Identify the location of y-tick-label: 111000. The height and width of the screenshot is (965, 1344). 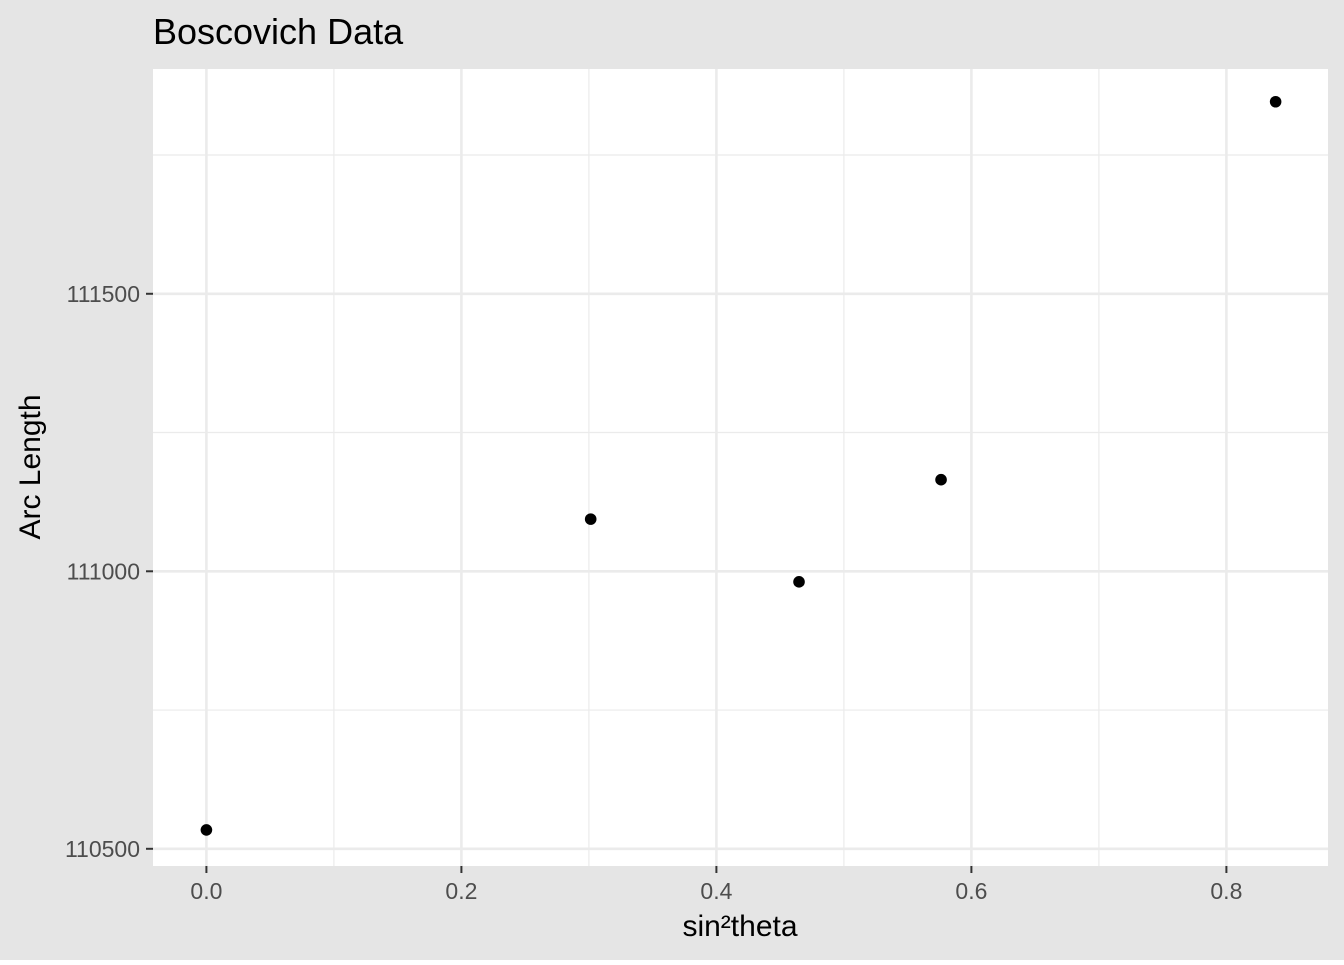
(103, 571).